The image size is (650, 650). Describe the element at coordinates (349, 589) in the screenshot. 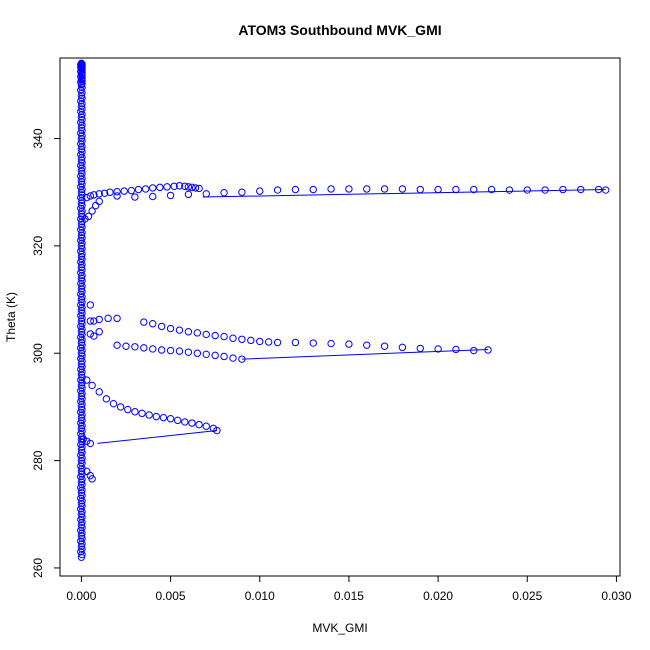

I see `x-axis: 0.000 0.005 0.010 0.015 0.020 0.025 0.030` at that location.